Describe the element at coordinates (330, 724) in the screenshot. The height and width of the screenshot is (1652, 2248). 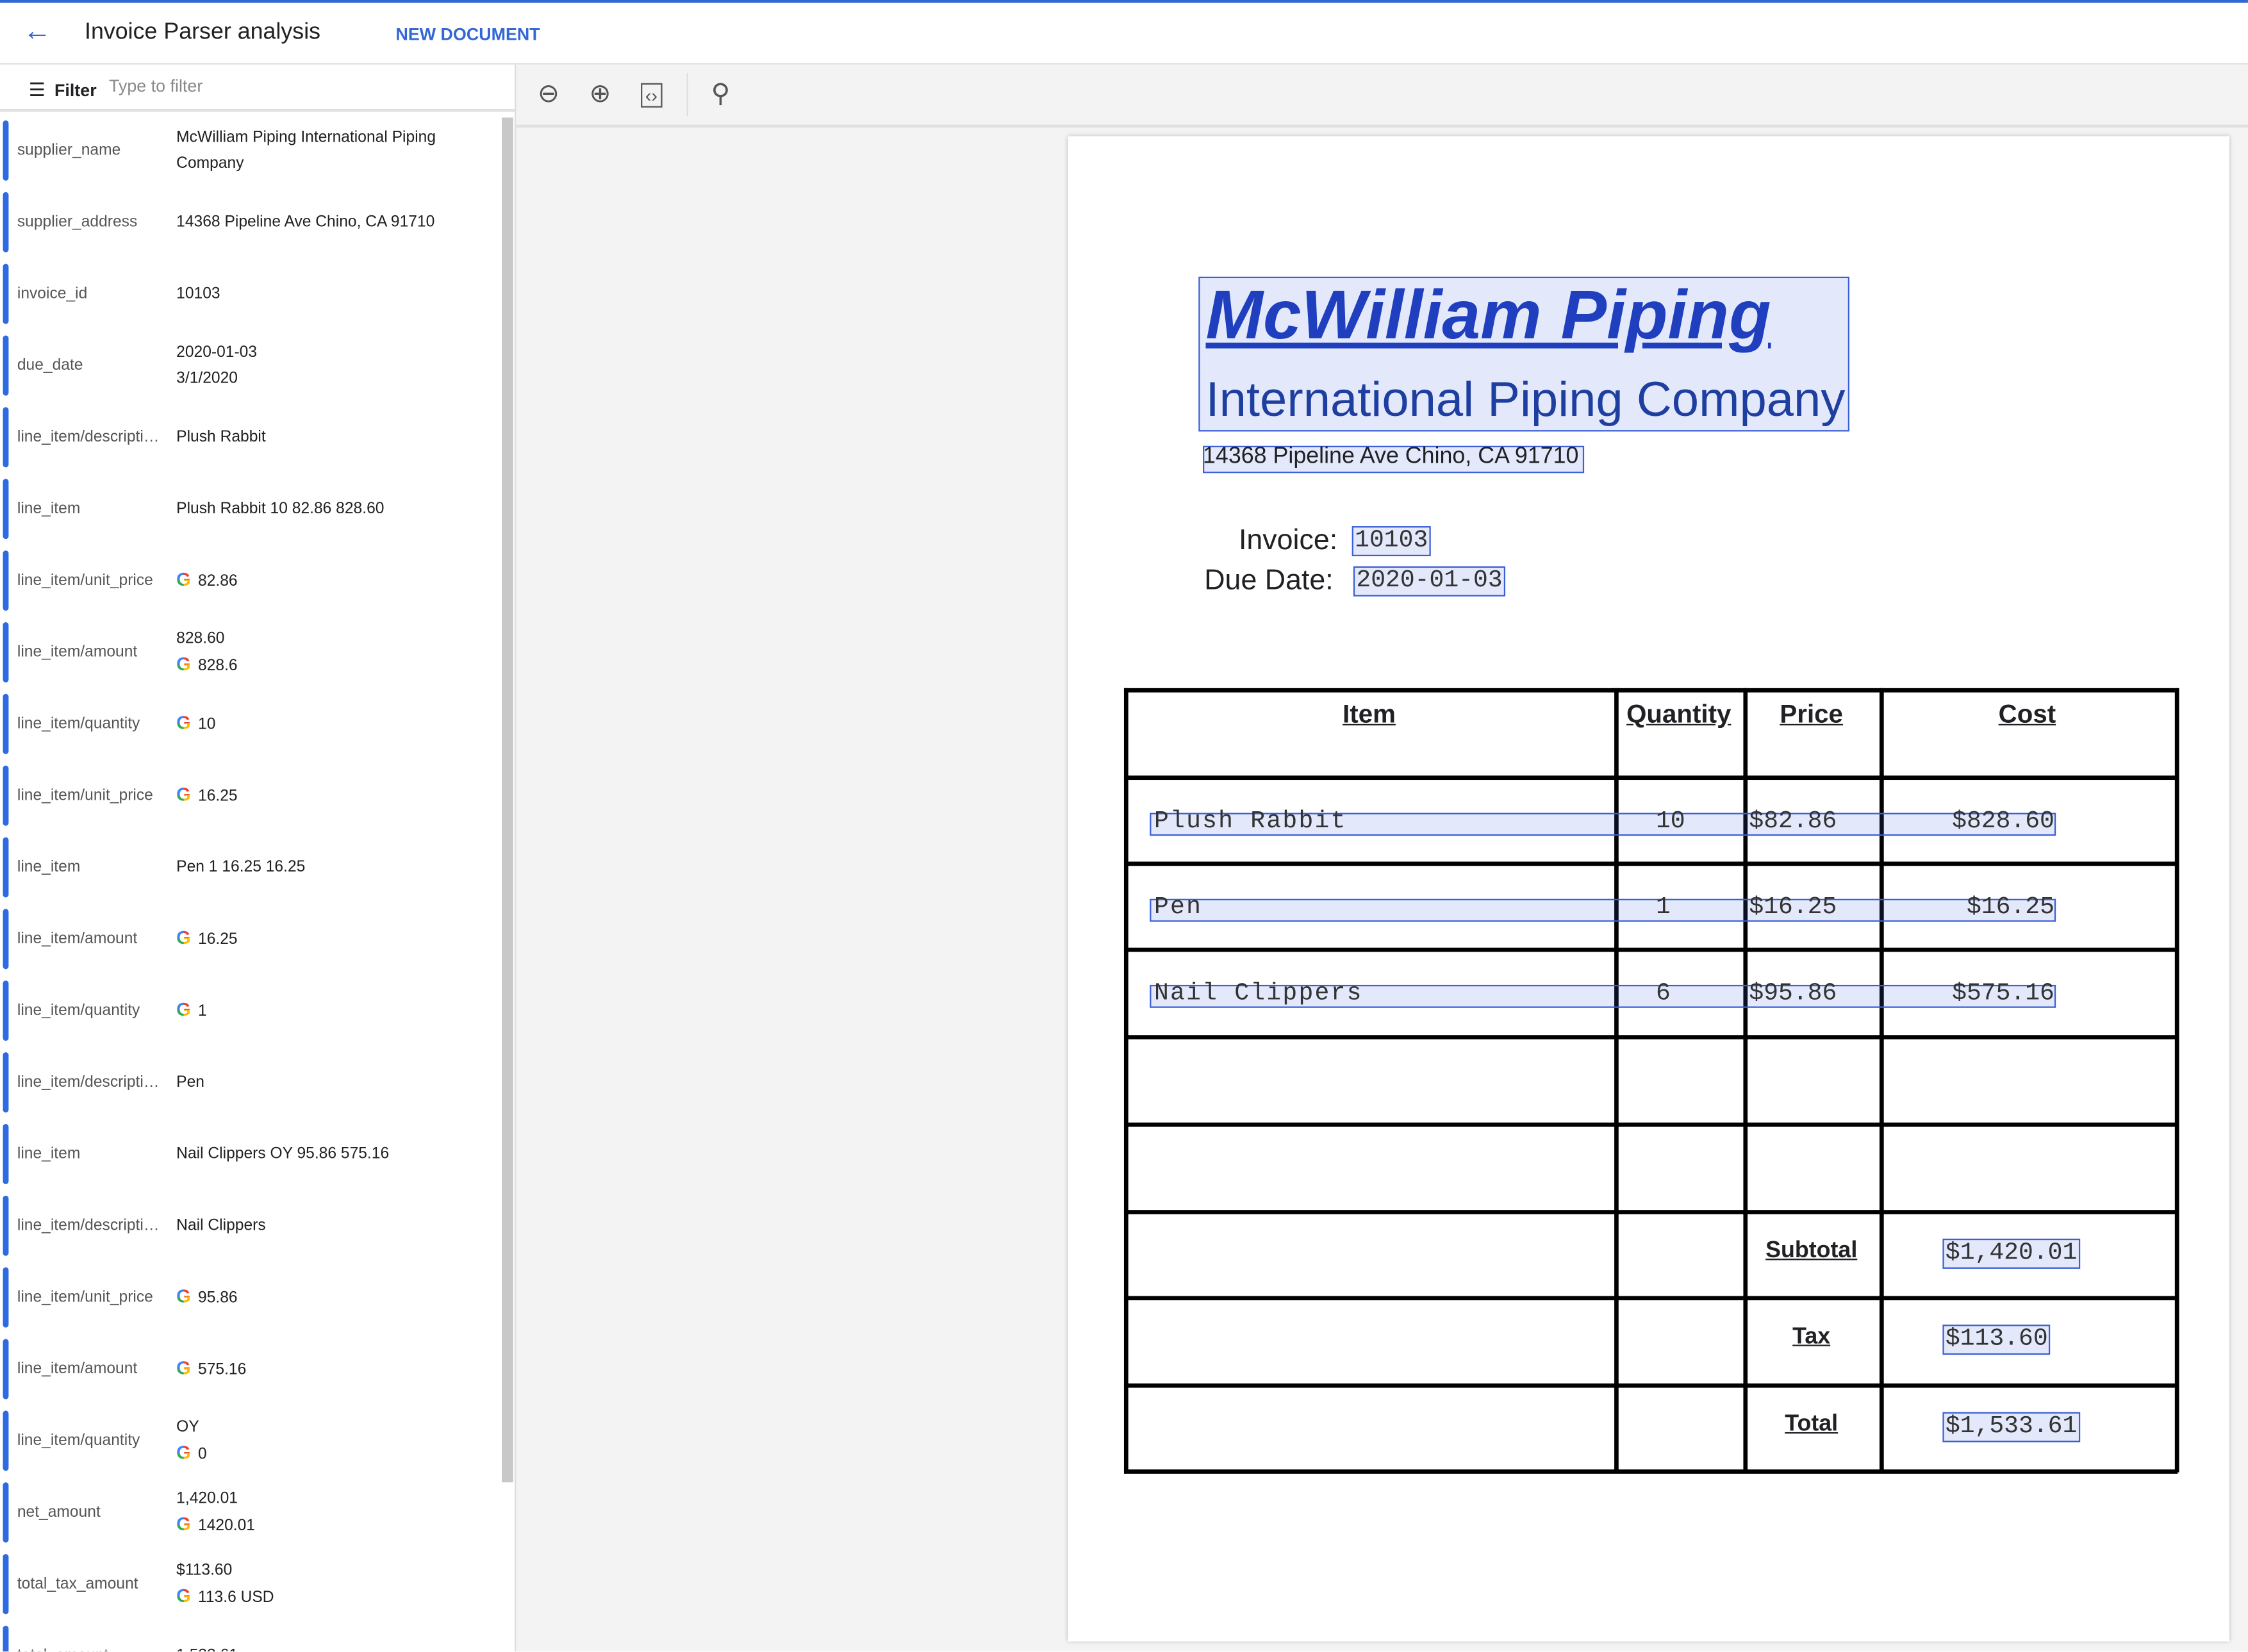
I see `entity-values: G 10` at that location.